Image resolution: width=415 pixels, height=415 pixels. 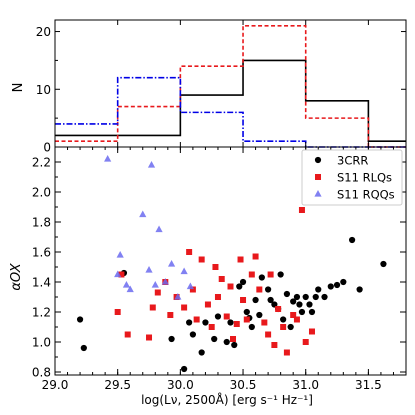 I want to click on scatter-x-tick-label: 29.5, so click(x=117, y=385).